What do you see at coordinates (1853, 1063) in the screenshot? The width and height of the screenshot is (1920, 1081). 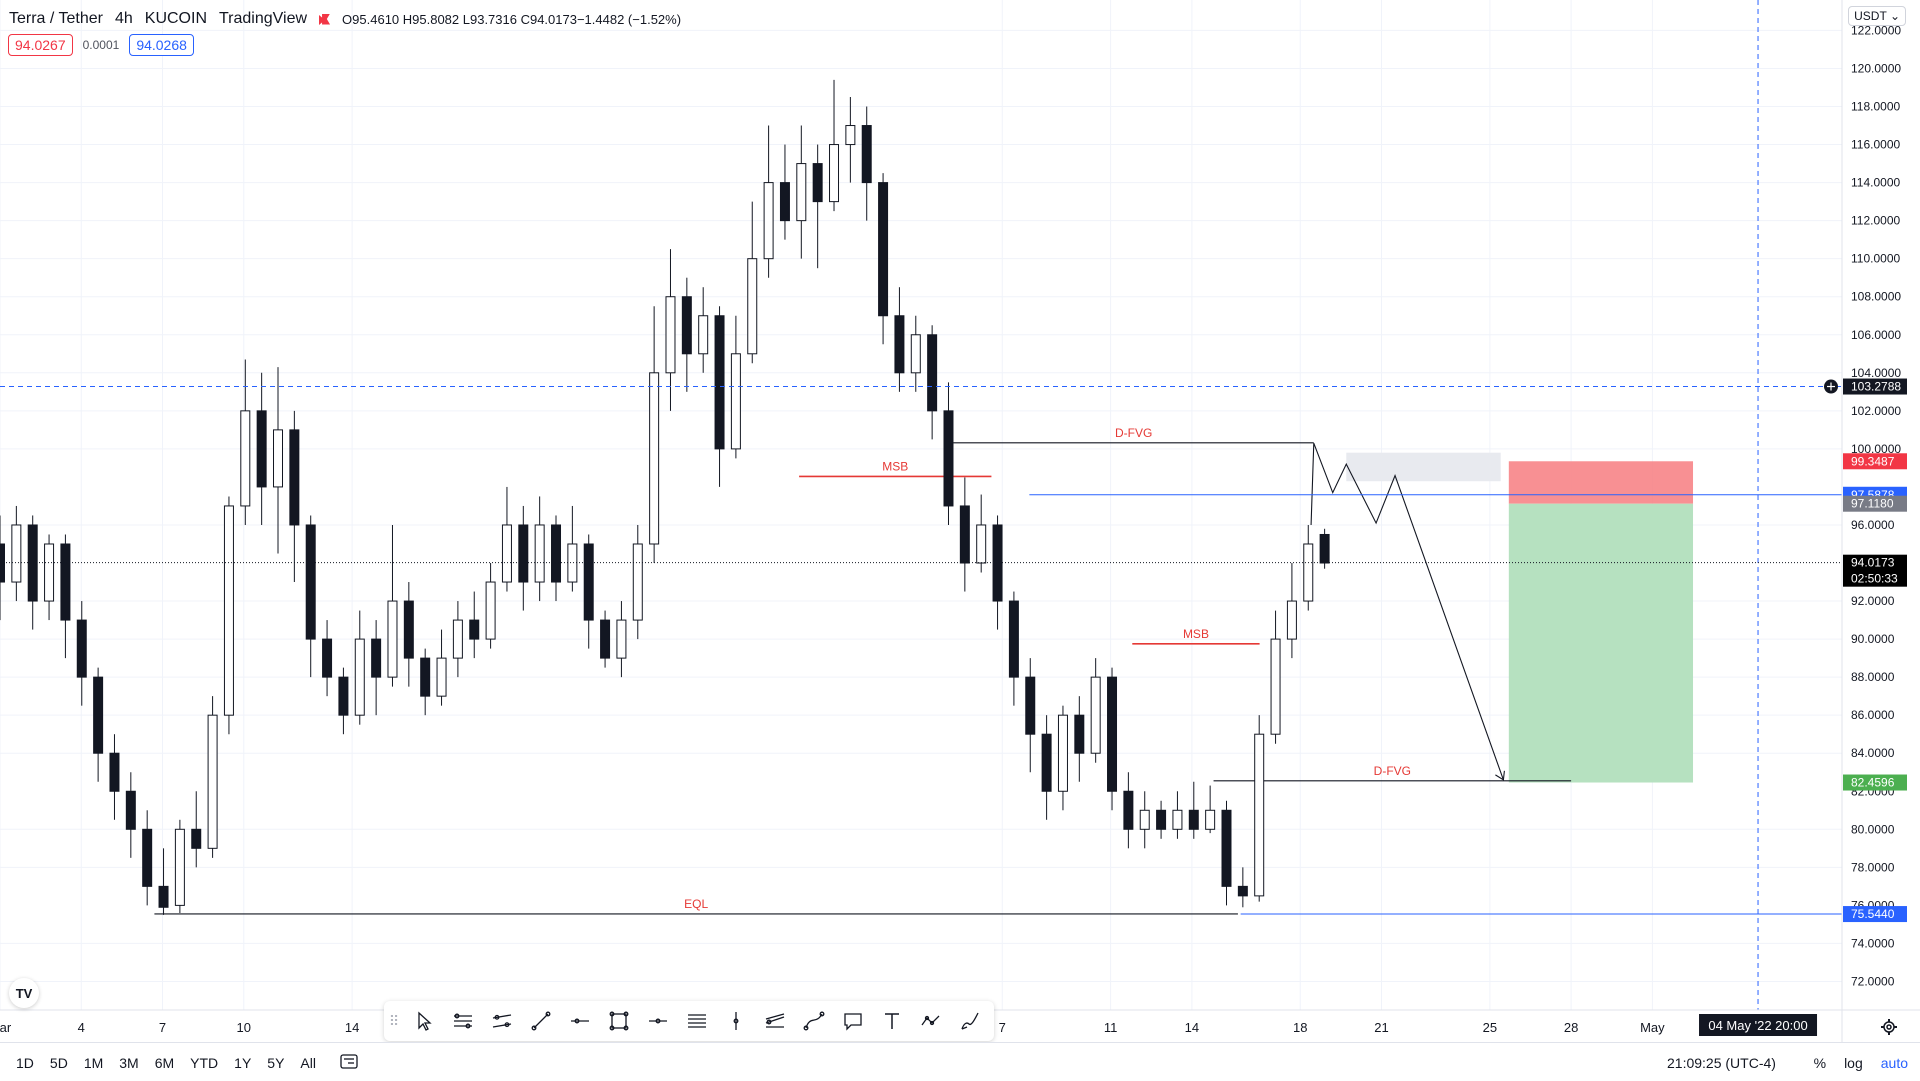 I see `log-scale-toggle: log` at bounding box center [1853, 1063].